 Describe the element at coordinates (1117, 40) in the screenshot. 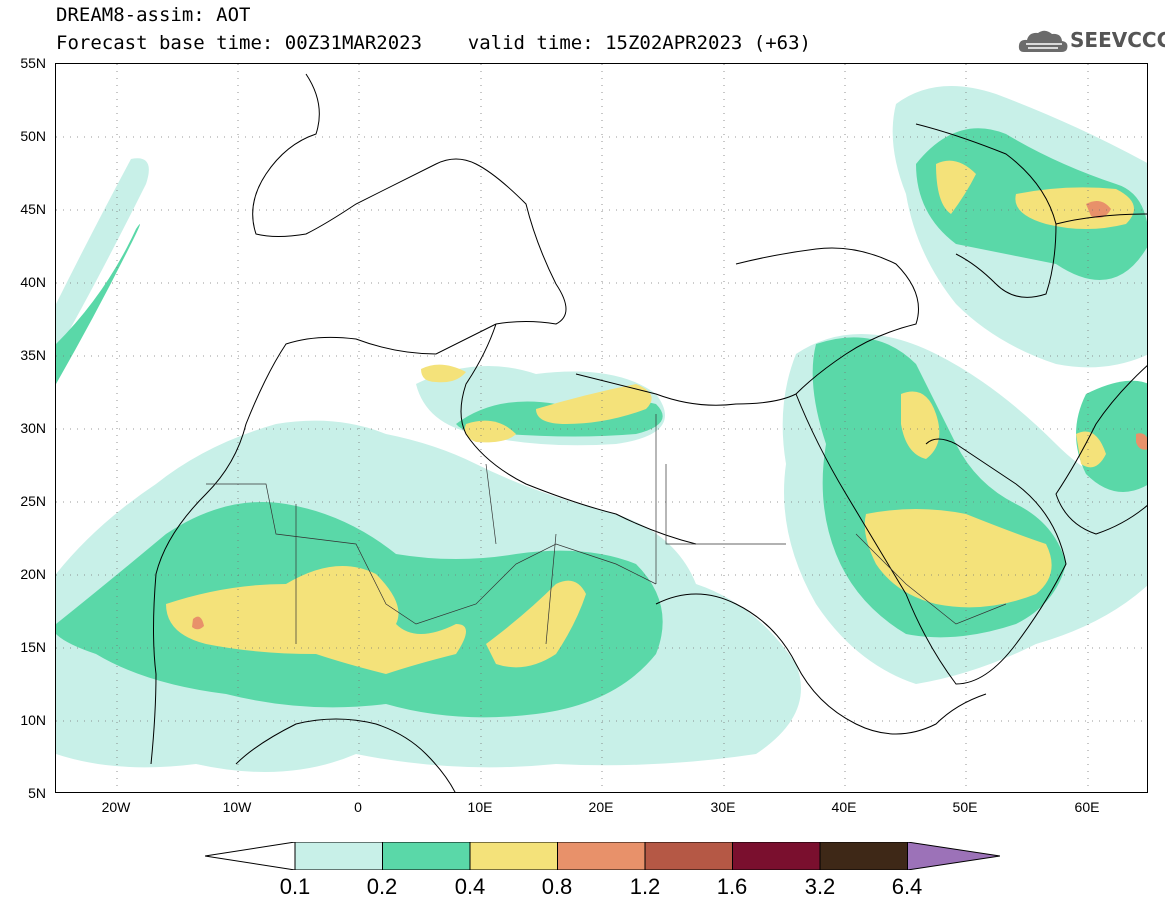

I see `logo-text: SEEVCCC` at that location.